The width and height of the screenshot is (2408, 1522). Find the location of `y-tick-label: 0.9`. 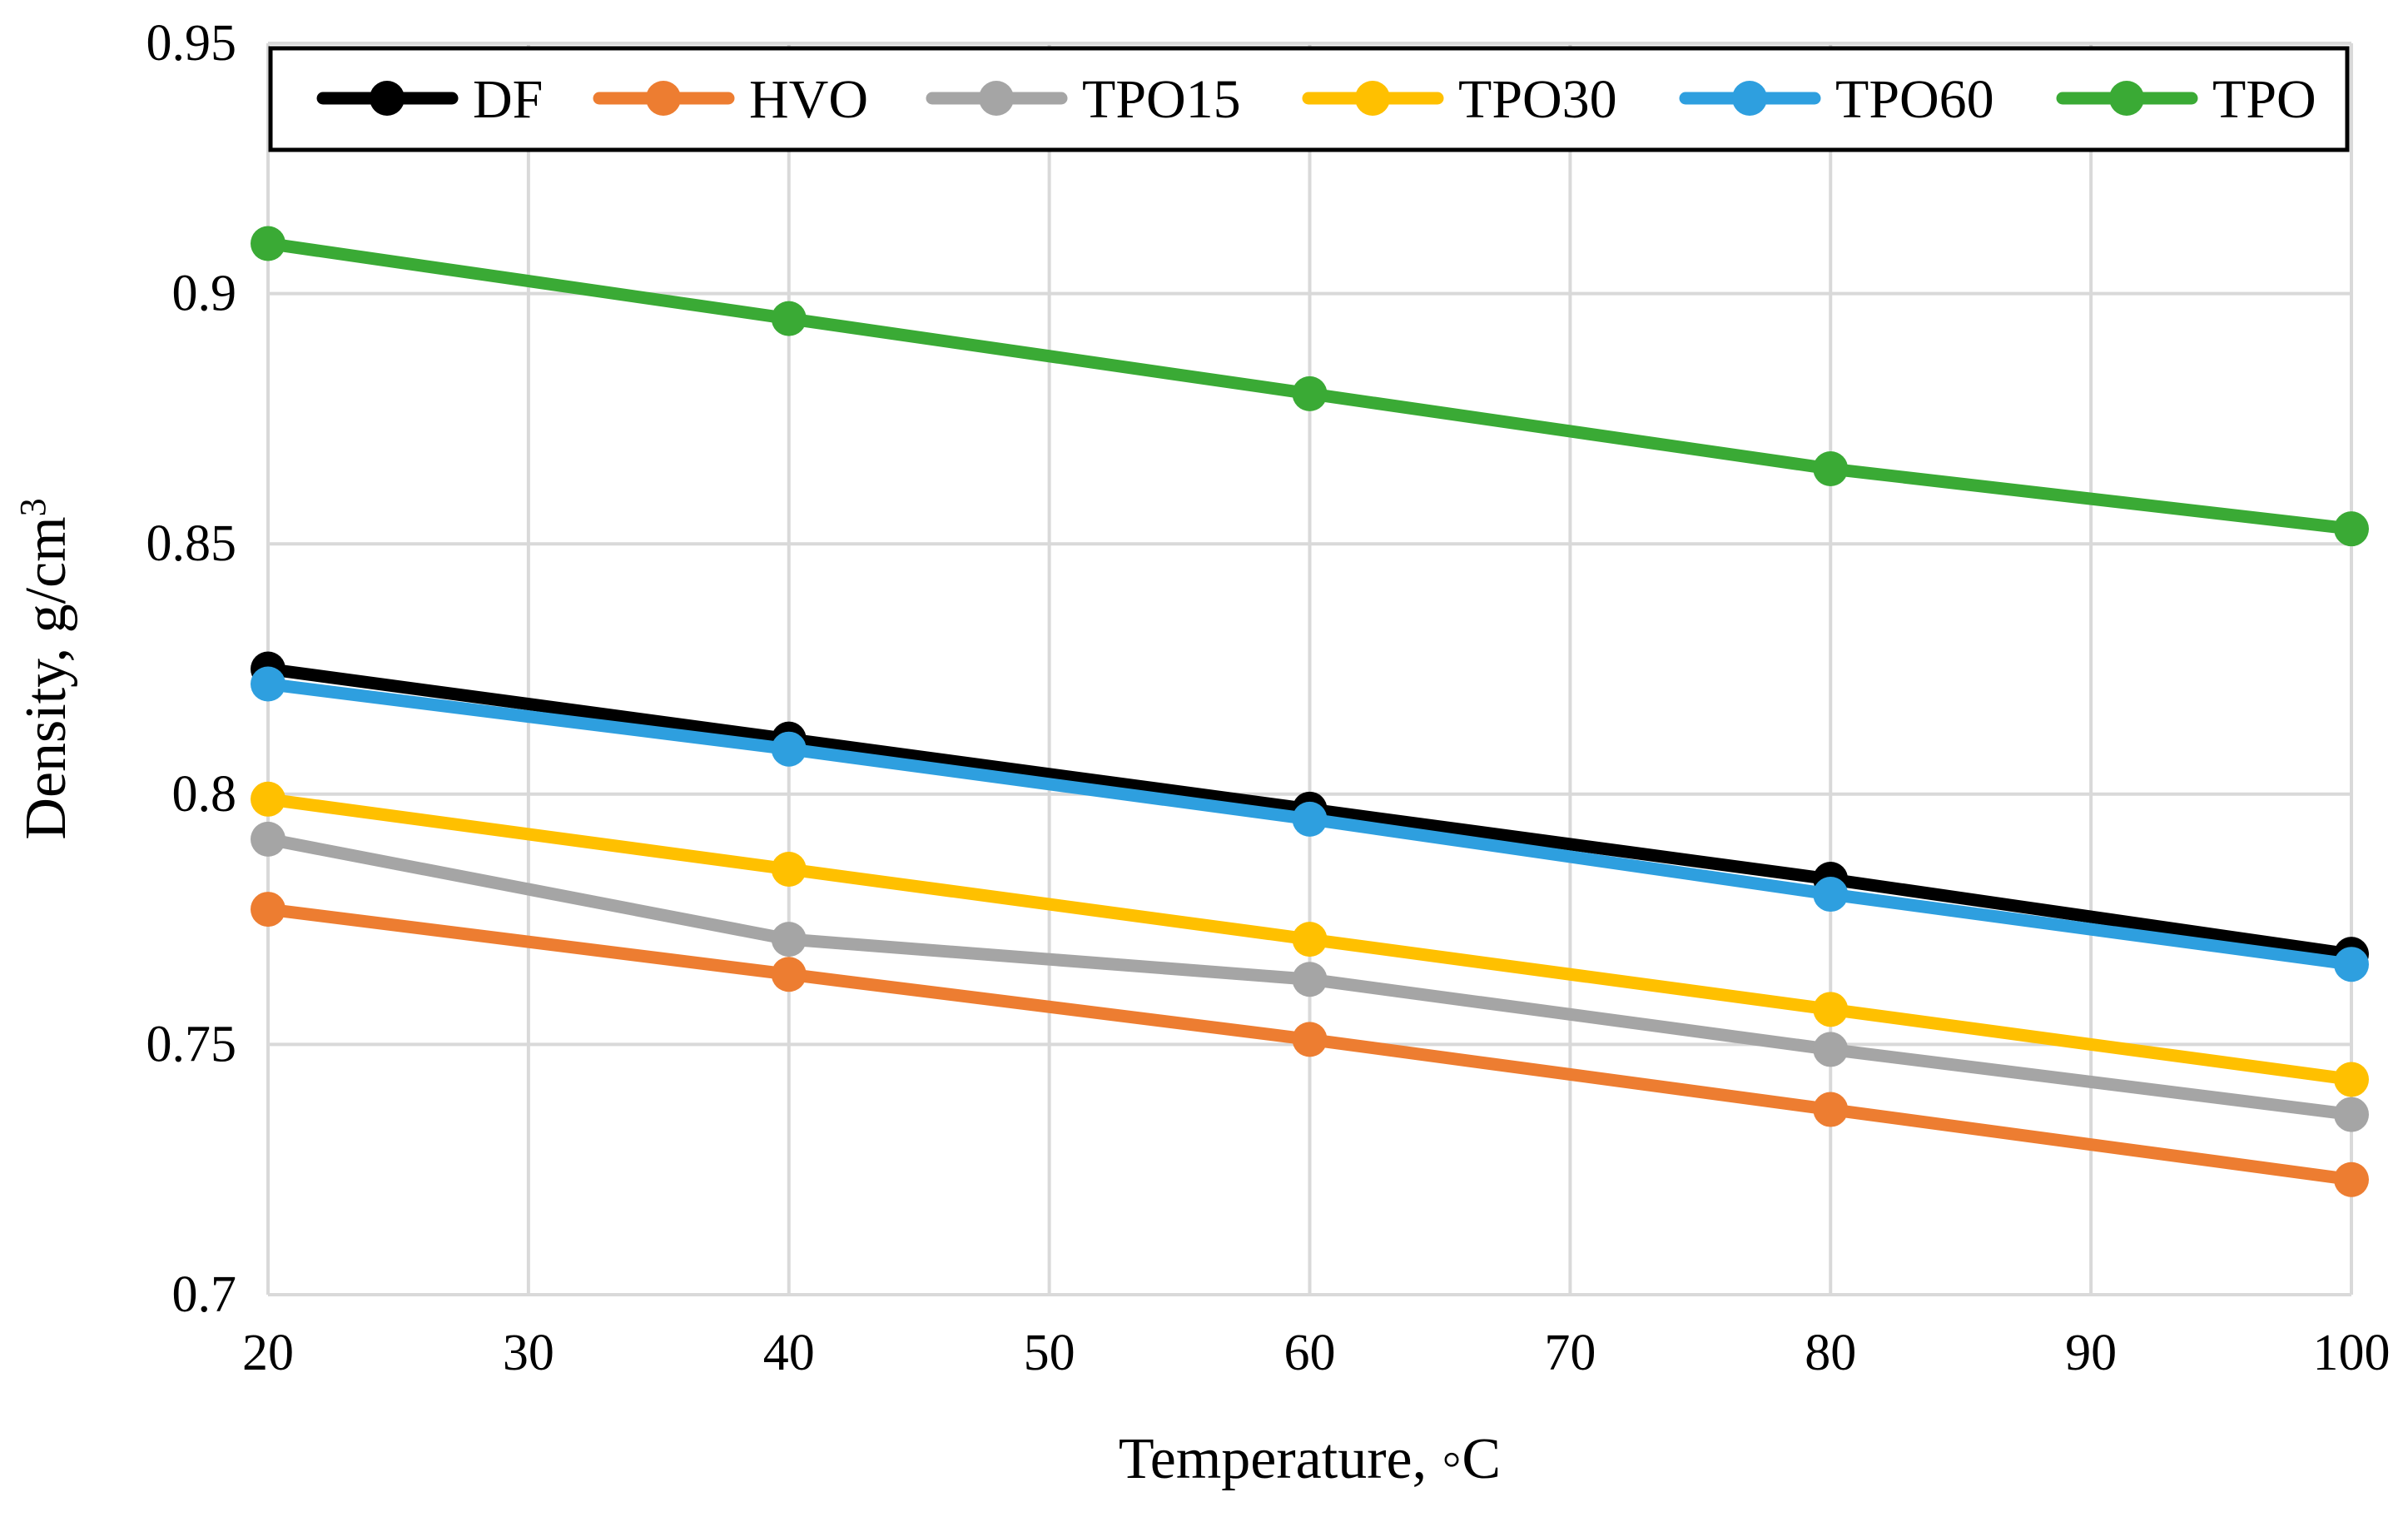

y-tick-label: 0.9 is located at coordinates (204, 294).